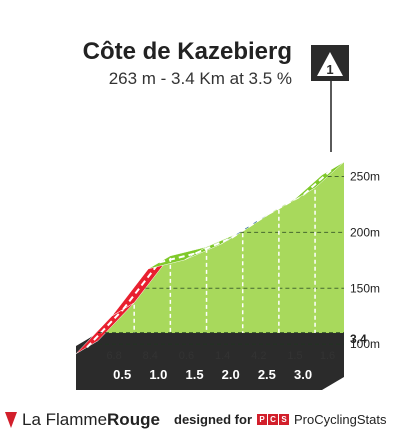 This screenshot has width=405, height=439. I want to click on pcs-name: ProCyclingStats, so click(340, 419).